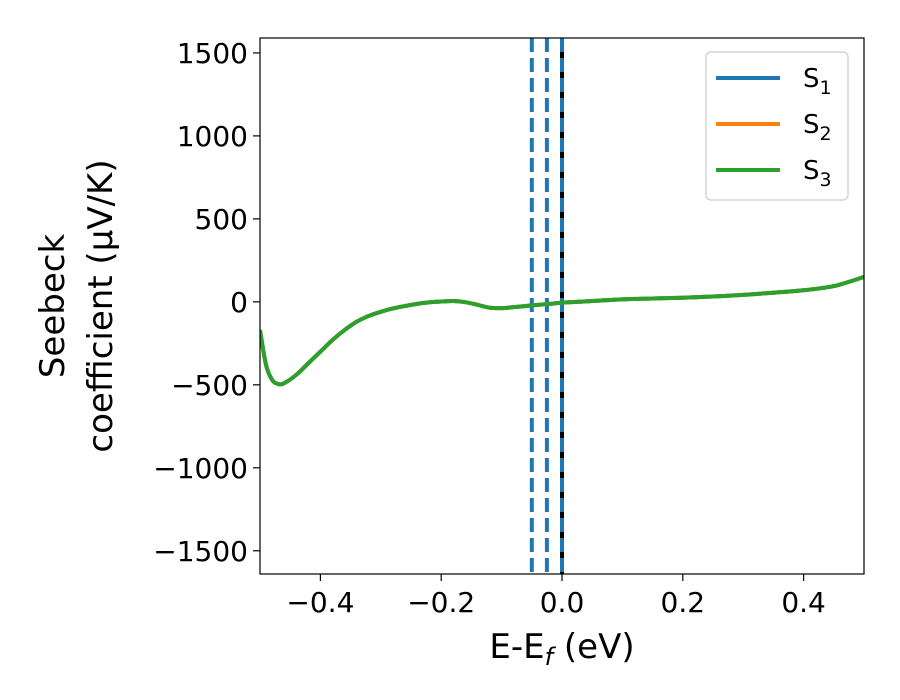 The width and height of the screenshot is (900, 700). I want to click on x-axis-ticks: −0.4 −0.2 0.0 0.2 0.4, so click(556, 596).